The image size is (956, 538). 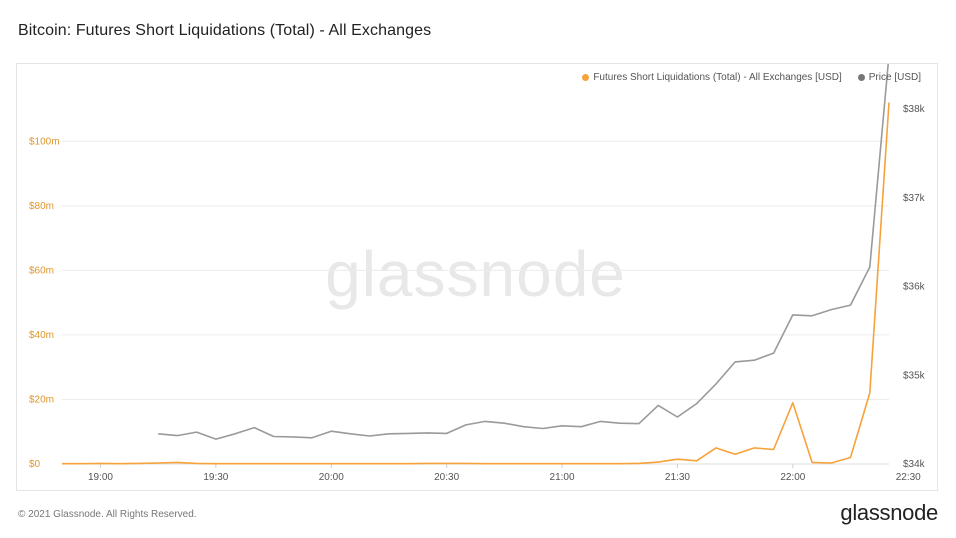 What do you see at coordinates (908, 477) in the screenshot?
I see `x-tick-label: 22:30` at bounding box center [908, 477].